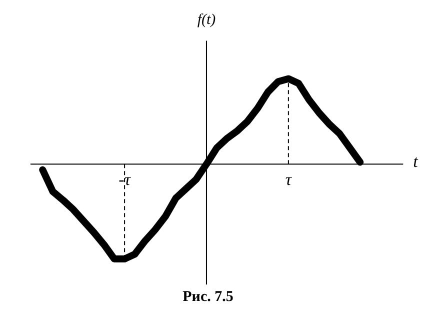  What do you see at coordinates (416, 162) in the screenshot?
I see `x-axis-title: t` at bounding box center [416, 162].